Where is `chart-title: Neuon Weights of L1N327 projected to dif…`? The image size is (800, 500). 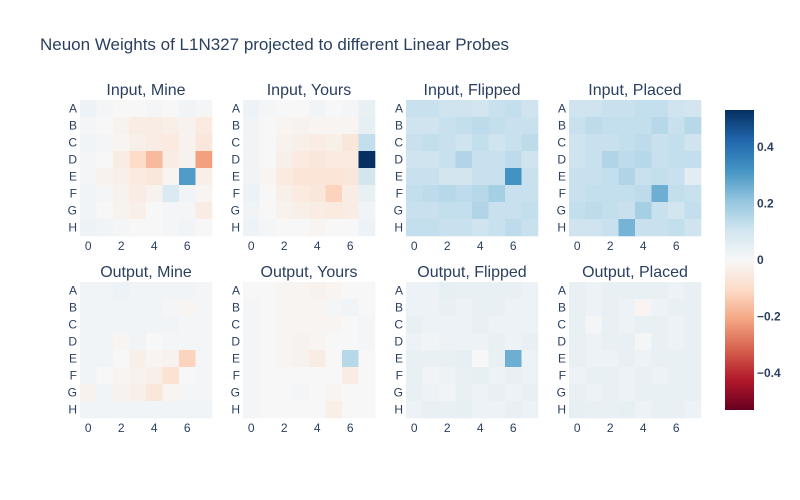
chart-title: Neuon Weights of L1N327 projected to dif… is located at coordinates (274, 44).